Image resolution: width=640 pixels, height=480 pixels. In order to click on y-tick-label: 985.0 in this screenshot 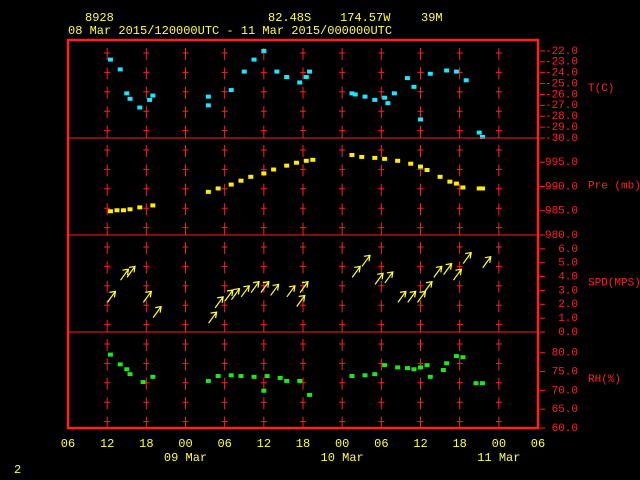, I will do `click(561, 212)`.